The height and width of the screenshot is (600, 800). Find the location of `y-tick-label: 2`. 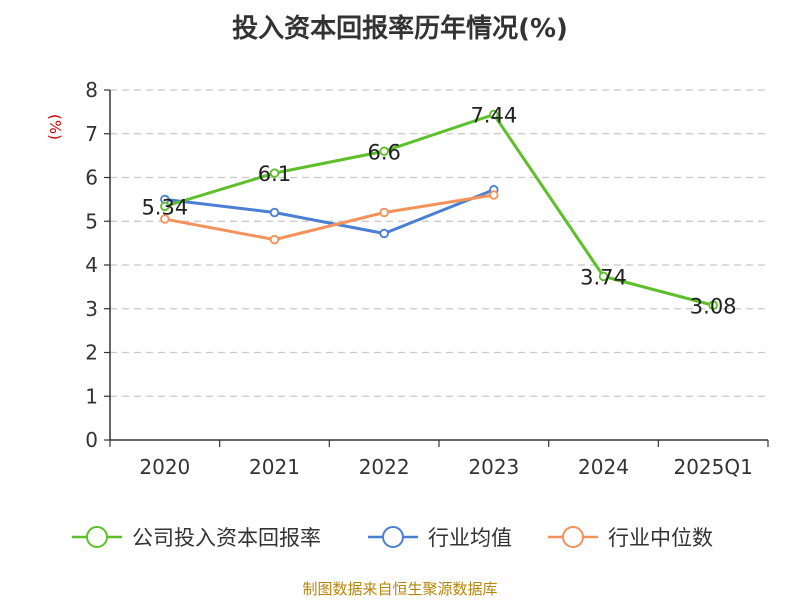

y-tick-label: 2 is located at coordinates (91, 353).